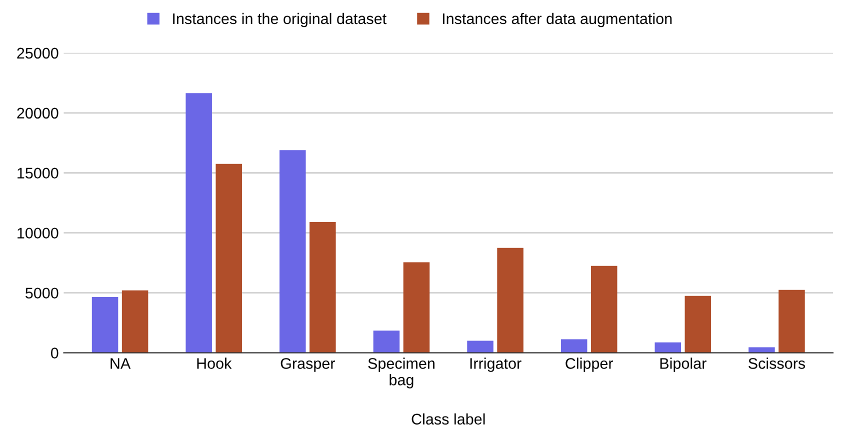 This screenshot has height=441, width=850. I want to click on x-tick-label: Hook, so click(214, 363).